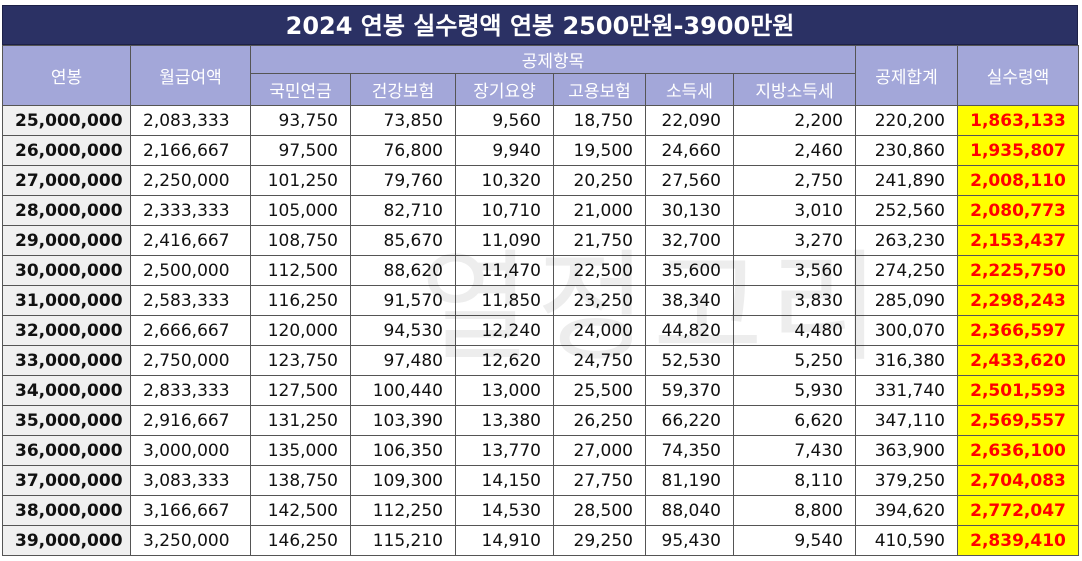  I want to click on cell-health: 109,300, so click(403, 480).